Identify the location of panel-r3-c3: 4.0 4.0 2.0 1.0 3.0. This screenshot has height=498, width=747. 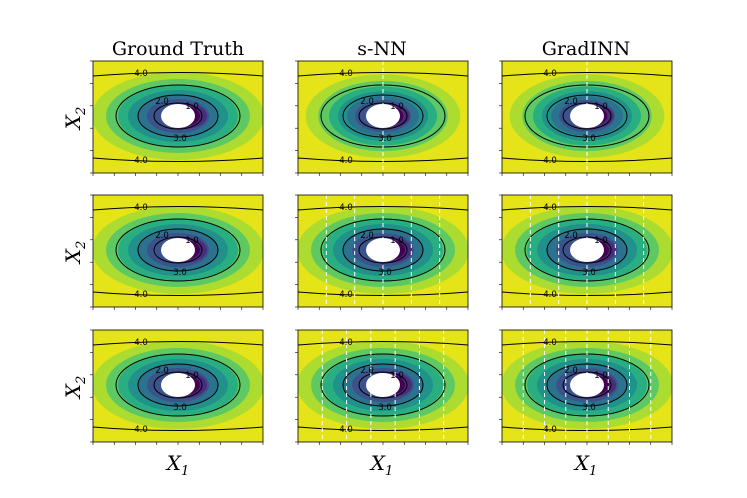
(586, 387).